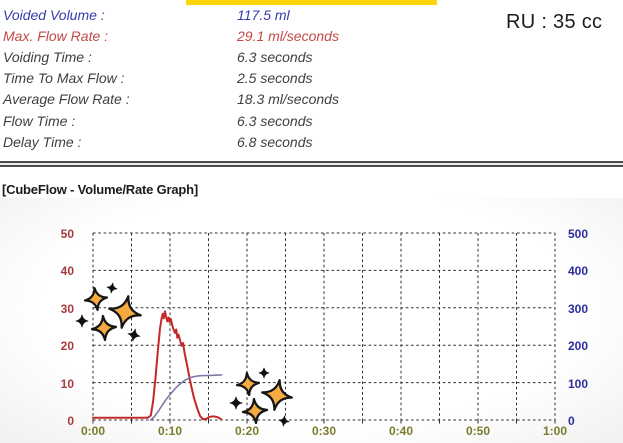  I want to click on result-value: 117.5 ml, so click(263, 14).